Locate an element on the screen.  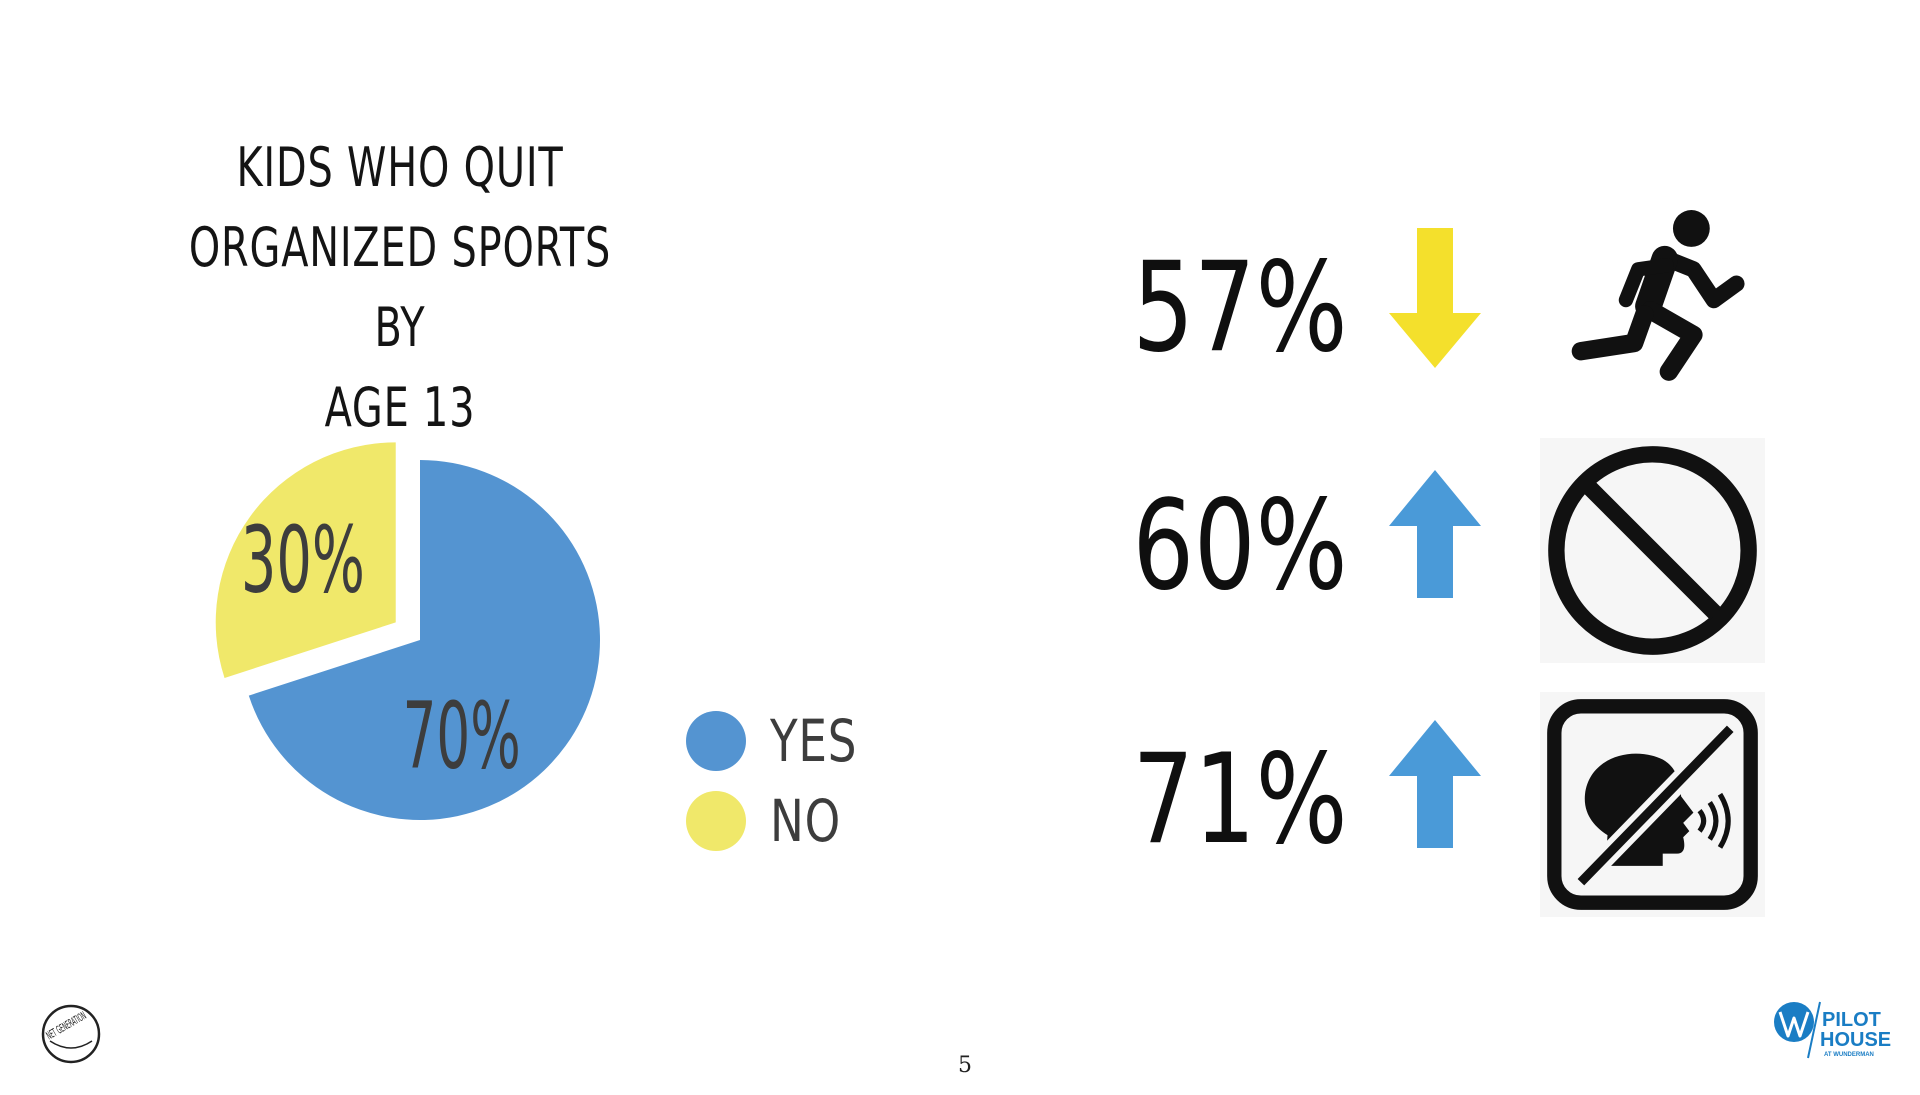
legend-swatch-no is located at coordinates (716, 821).